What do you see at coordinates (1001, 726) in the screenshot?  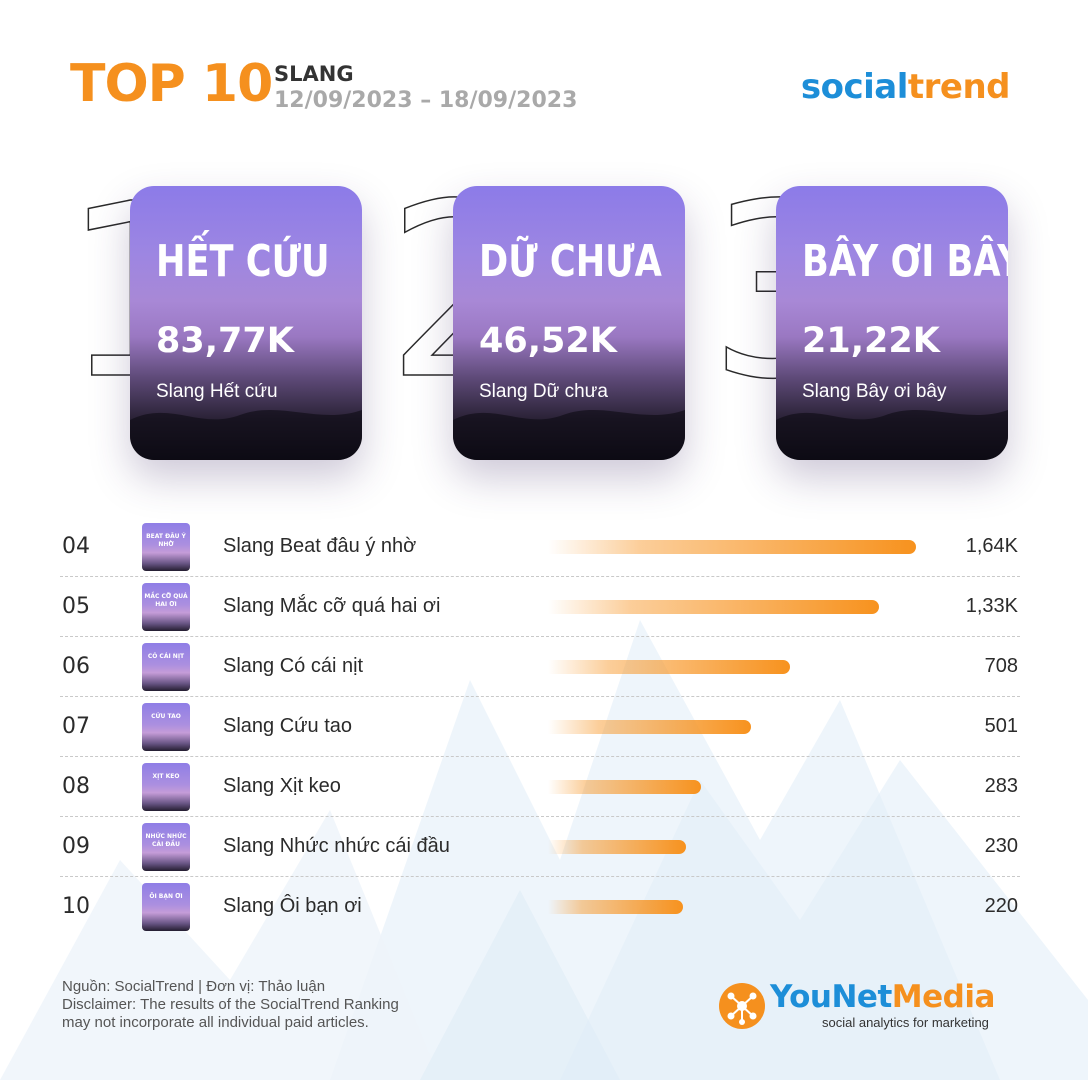 I see `row-value: 501` at bounding box center [1001, 726].